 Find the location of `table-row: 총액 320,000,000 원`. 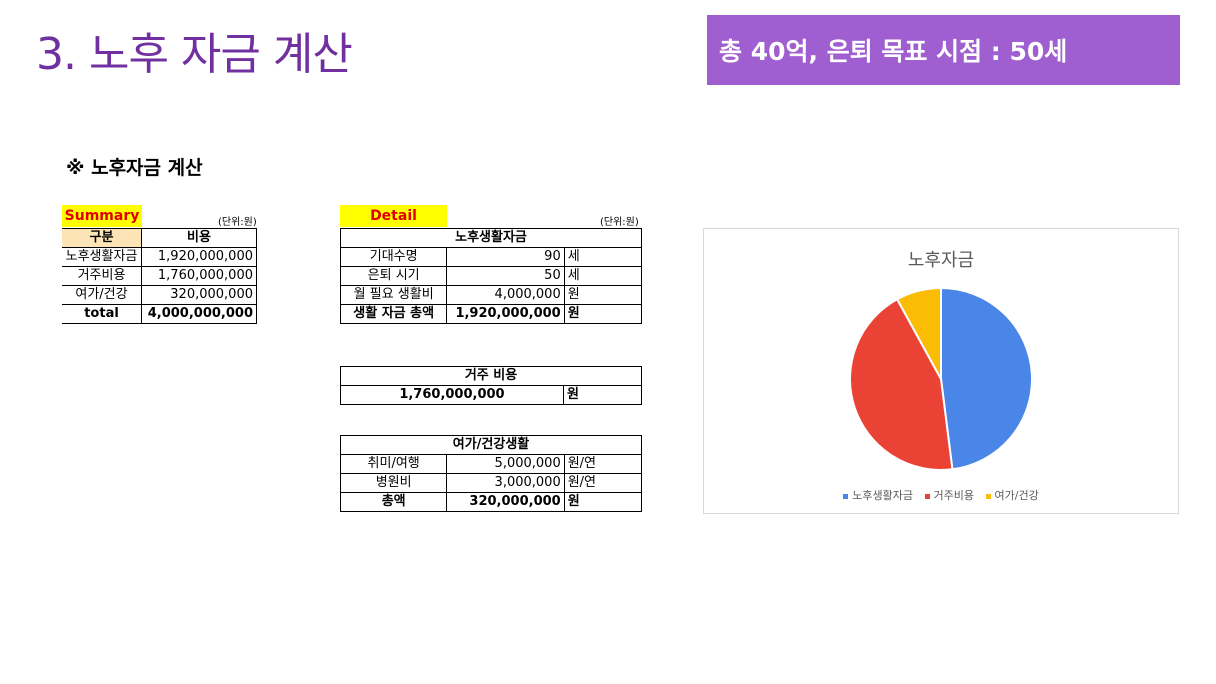

table-row: 총액 320,000,000 원 is located at coordinates (491, 502).